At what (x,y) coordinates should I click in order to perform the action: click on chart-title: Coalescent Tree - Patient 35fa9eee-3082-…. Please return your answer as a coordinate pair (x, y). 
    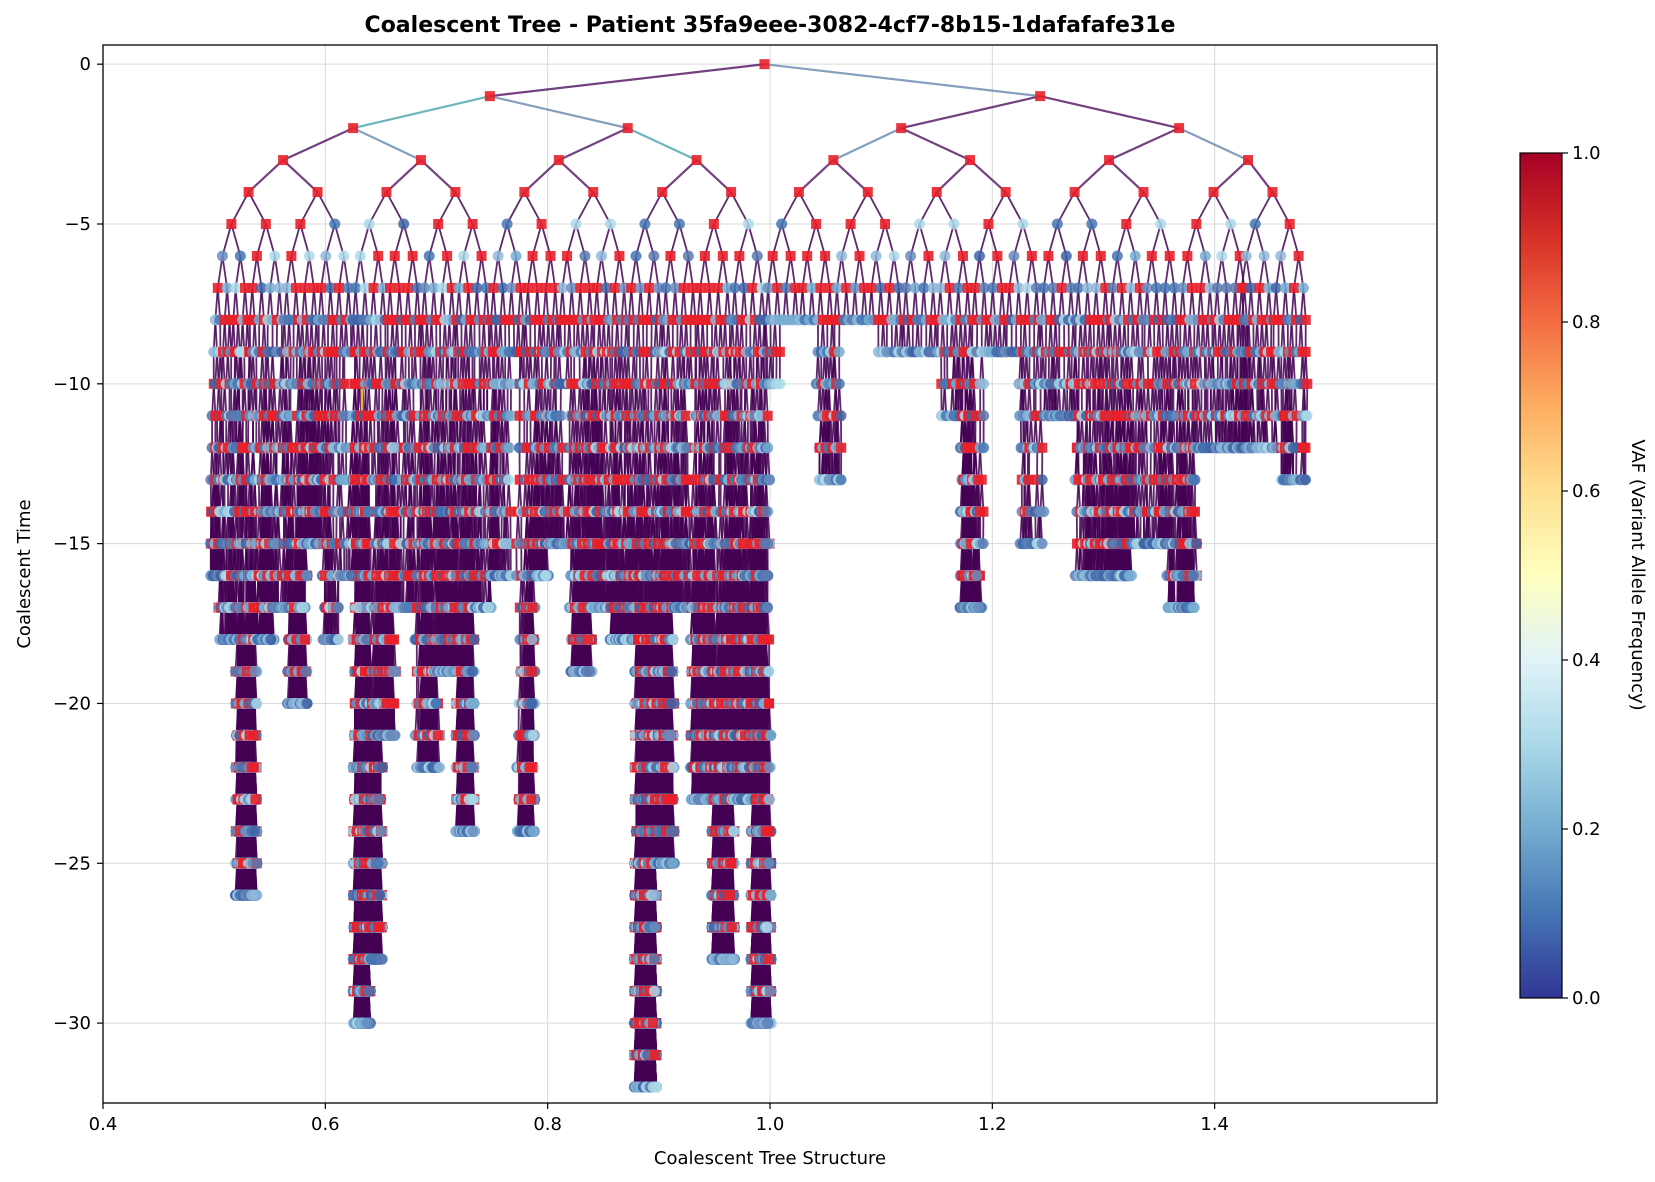
    Looking at the image, I should click on (770, 25).